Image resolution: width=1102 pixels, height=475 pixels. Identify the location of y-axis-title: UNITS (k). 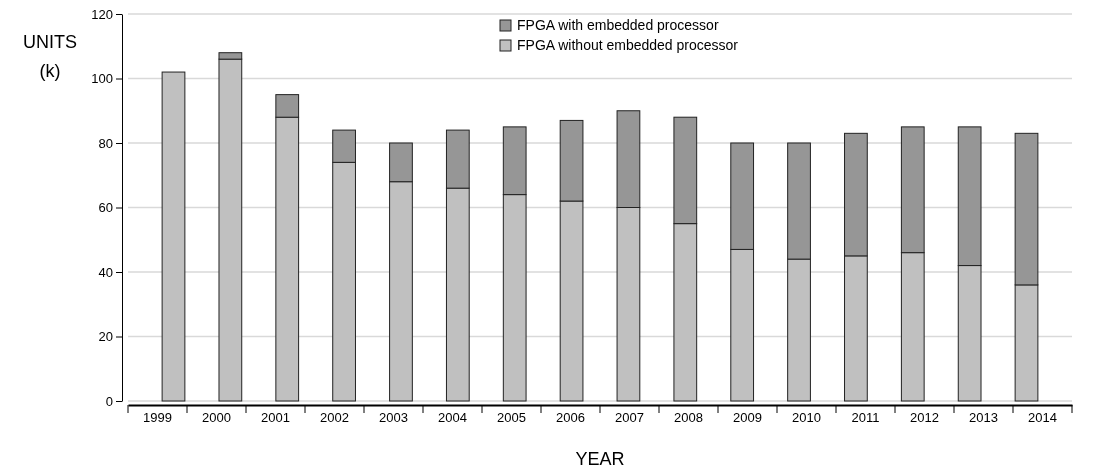
(50, 56).